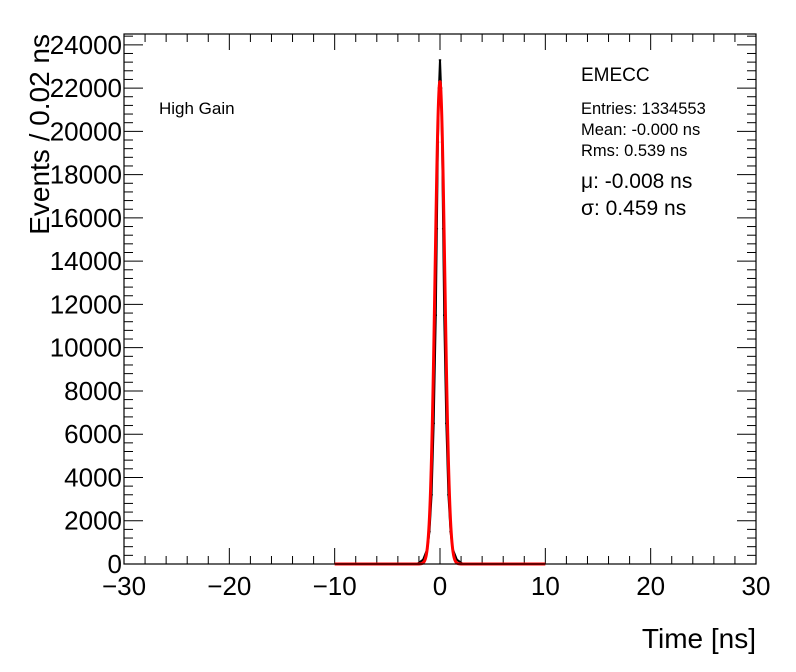 The width and height of the screenshot is (796, 672). Describe the element at coordinates (39, 134) in the screenshot. I see `y-axis-title: Events / 0.02 ns` at that location.